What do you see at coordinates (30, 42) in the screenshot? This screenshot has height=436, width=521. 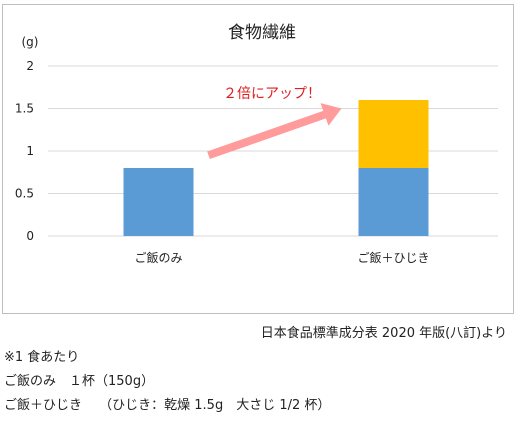 I see `y-unit-label: (g)` at bounding box center [30, 42].